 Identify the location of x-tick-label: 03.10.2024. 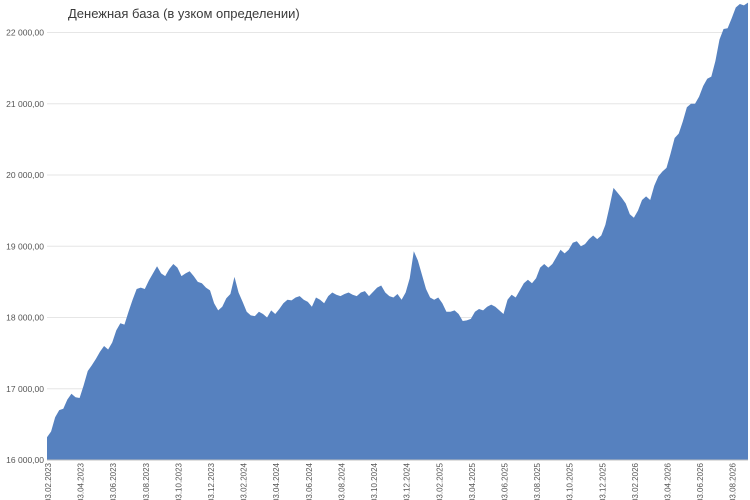
(374, 481).